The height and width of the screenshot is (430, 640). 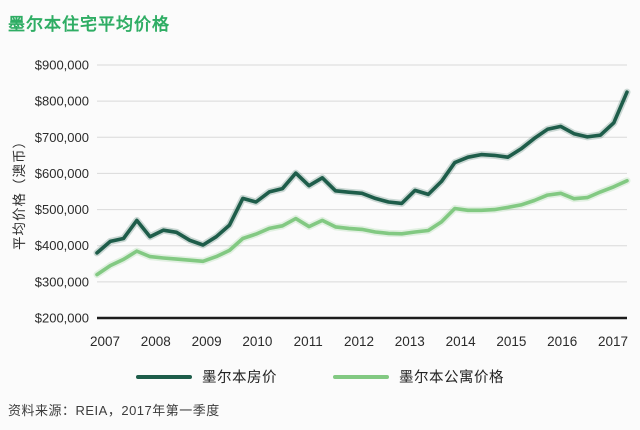 What do you see at coordinates (62, 65) in the screenshot?
I see `y-tick-label: $900,000` at bounding box center [62, 65].